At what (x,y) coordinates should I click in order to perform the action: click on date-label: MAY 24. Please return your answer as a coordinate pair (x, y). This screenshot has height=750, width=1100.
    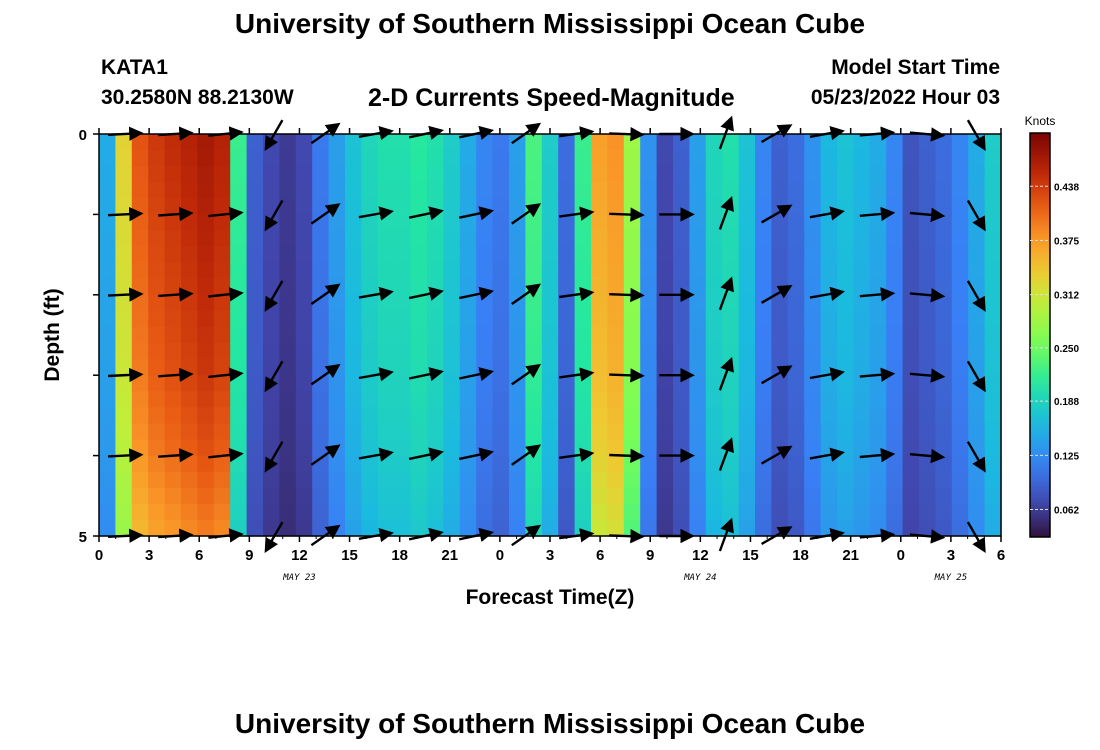
    Looking at the image, I should click on (700, 578).